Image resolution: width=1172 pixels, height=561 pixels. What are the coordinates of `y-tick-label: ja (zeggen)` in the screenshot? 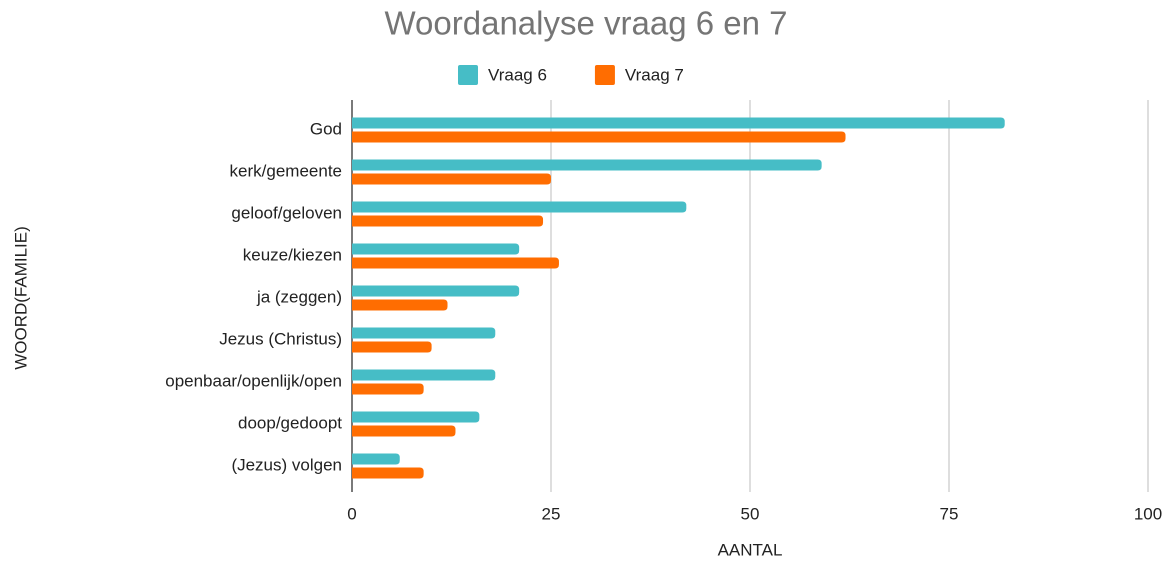 It's located at (299, 296).